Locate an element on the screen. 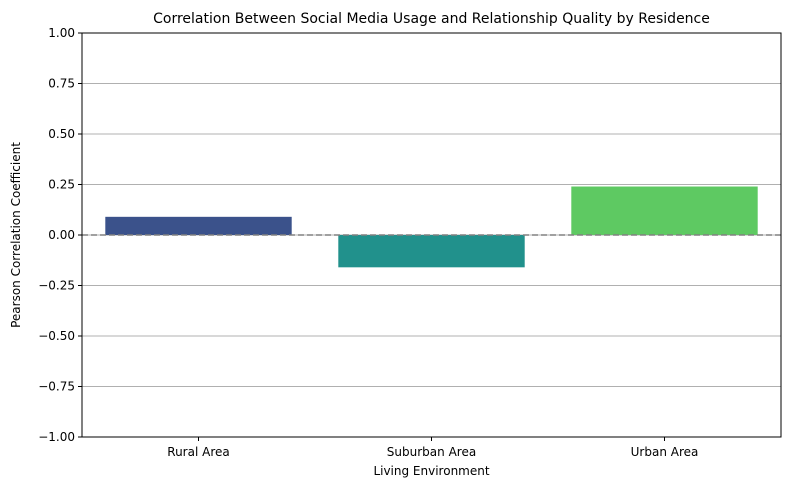 This screenshot has height=490, width=790. x-tick-label: Rural Area is located at coordinates (198, 452).